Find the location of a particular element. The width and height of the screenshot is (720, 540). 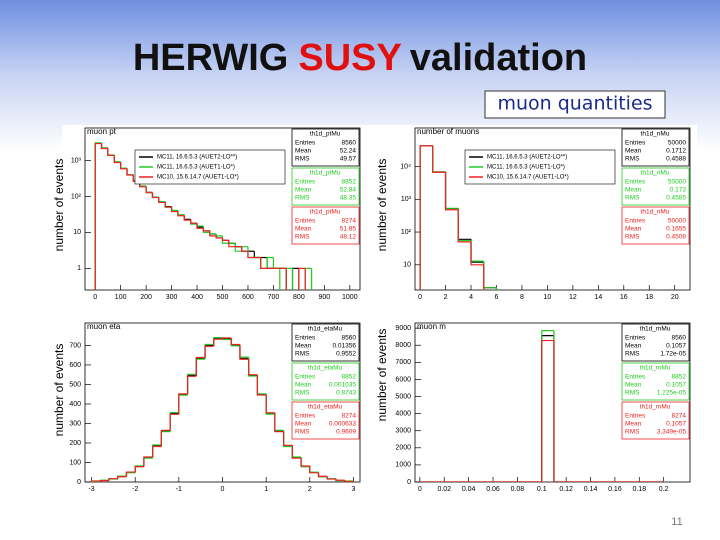

x-tick-label: 18 is located at coordinates (649, 297).